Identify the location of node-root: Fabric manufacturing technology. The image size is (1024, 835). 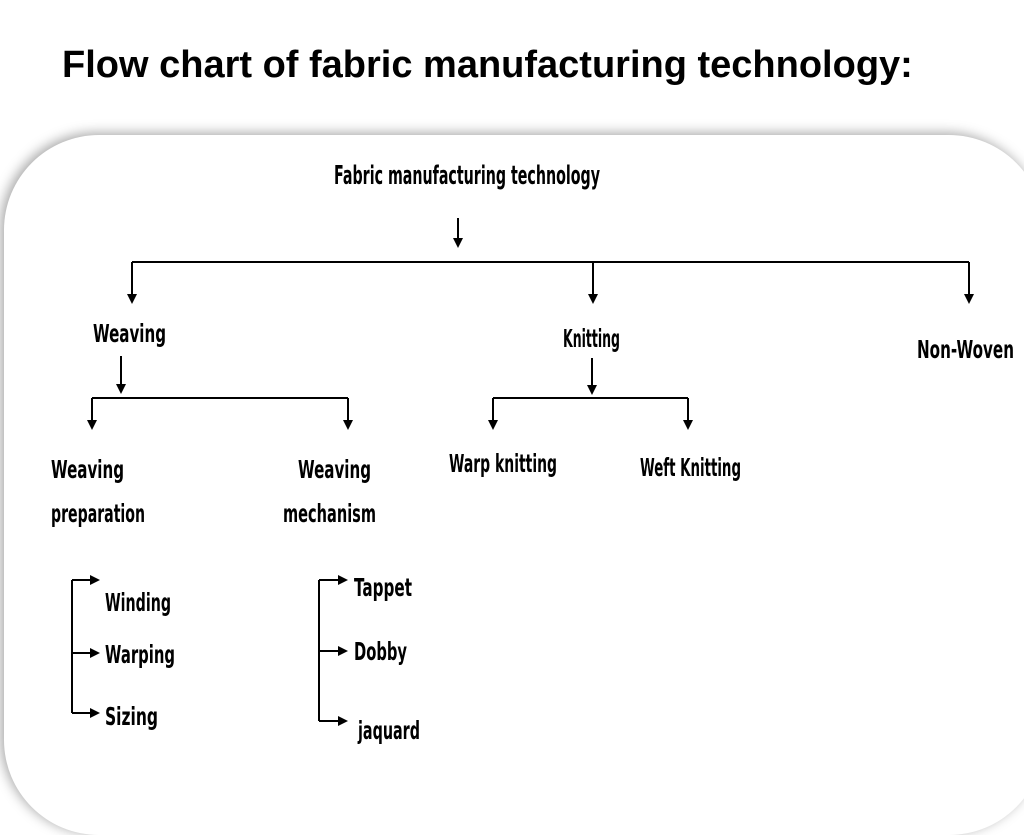
(467, 176).